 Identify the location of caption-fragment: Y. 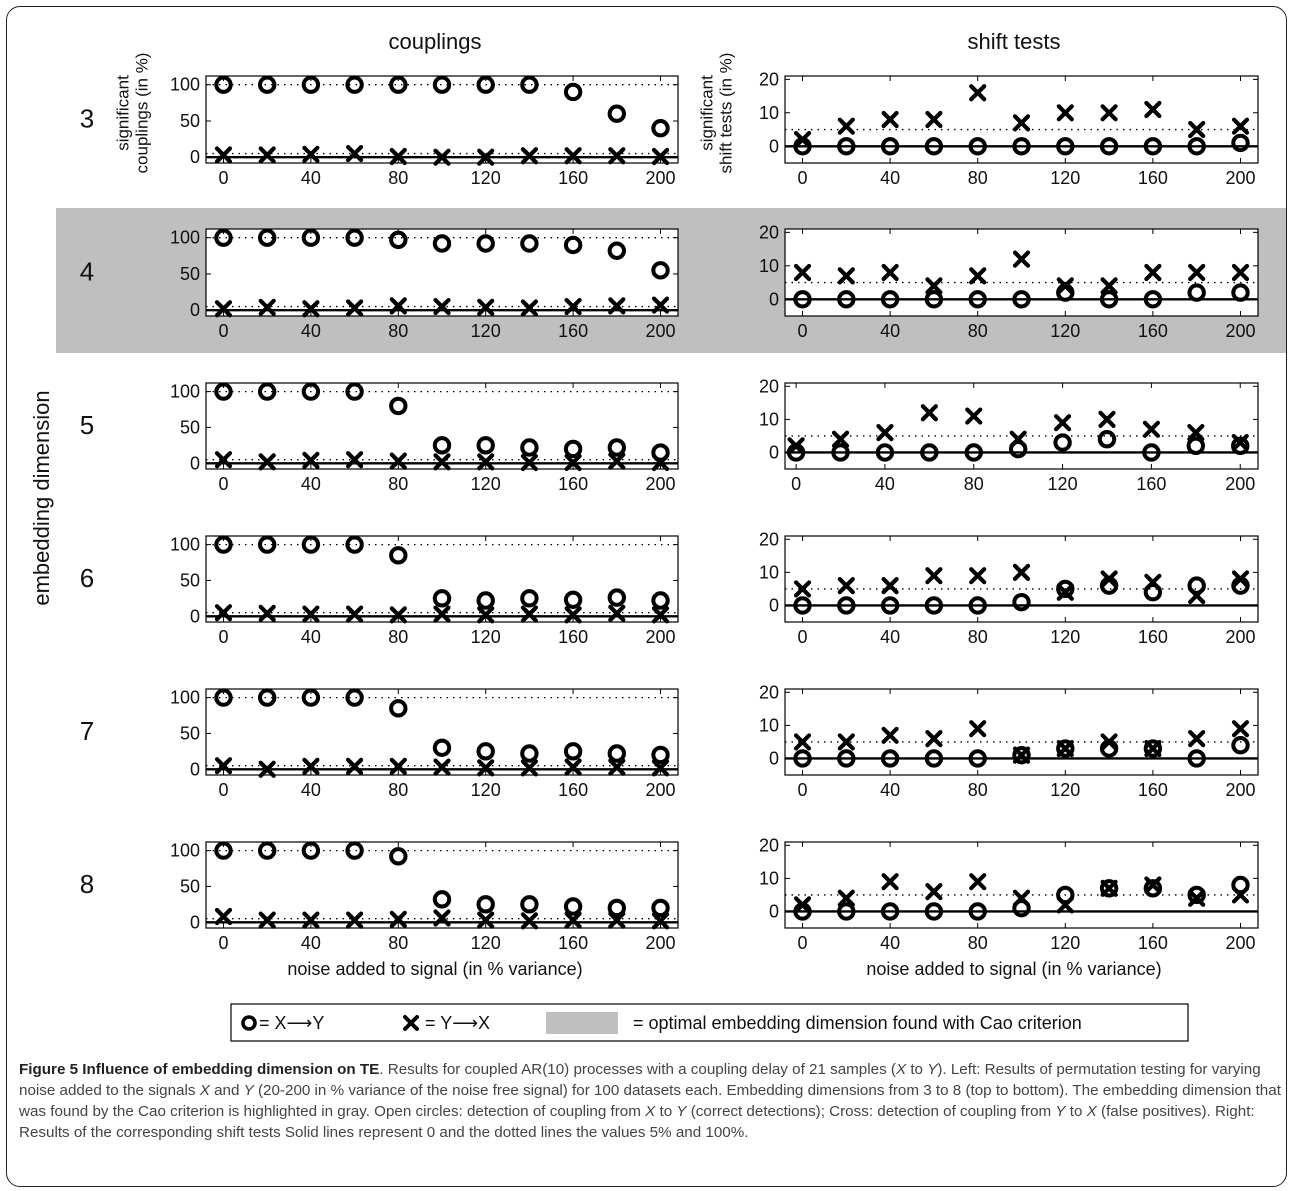
(932, 1069).